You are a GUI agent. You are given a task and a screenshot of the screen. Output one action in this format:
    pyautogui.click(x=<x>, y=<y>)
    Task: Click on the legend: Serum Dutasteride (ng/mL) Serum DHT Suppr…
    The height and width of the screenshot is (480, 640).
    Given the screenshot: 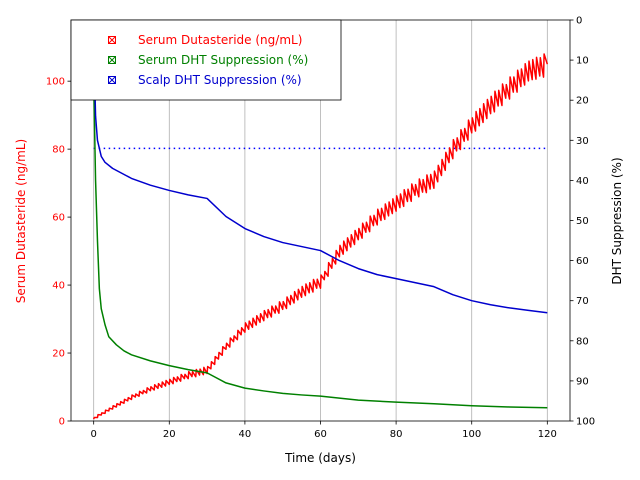 What is the action you would take?
    pyautogui.click(x=206, y=60)
    